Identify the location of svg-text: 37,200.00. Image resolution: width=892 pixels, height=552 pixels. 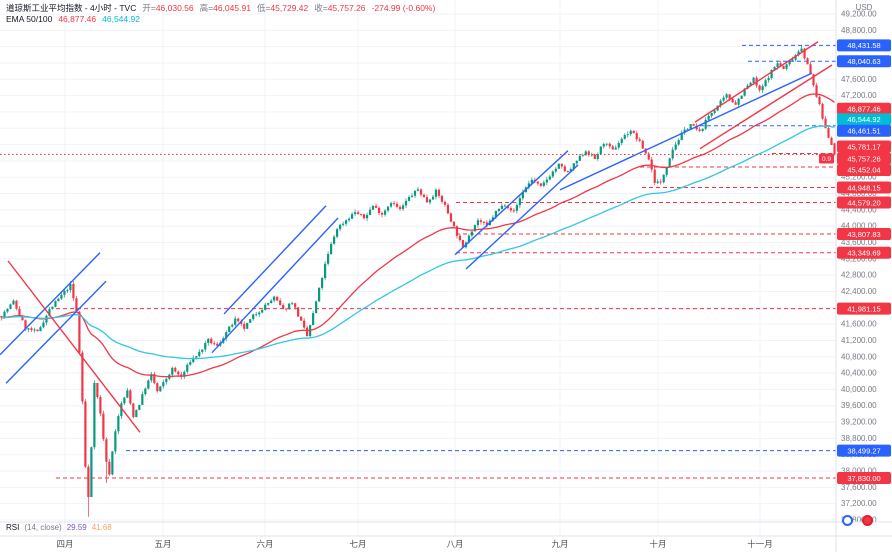
(859, 503).